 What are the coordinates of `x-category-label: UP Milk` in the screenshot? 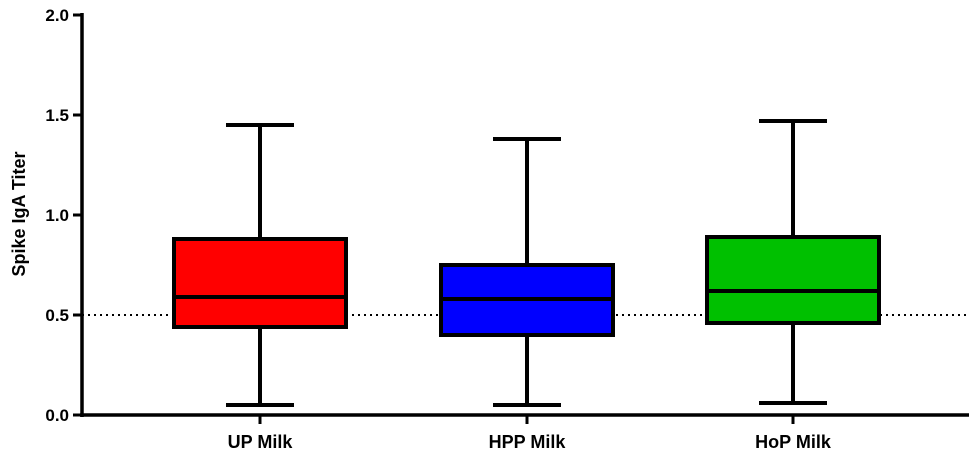 It's located at (261, 441).